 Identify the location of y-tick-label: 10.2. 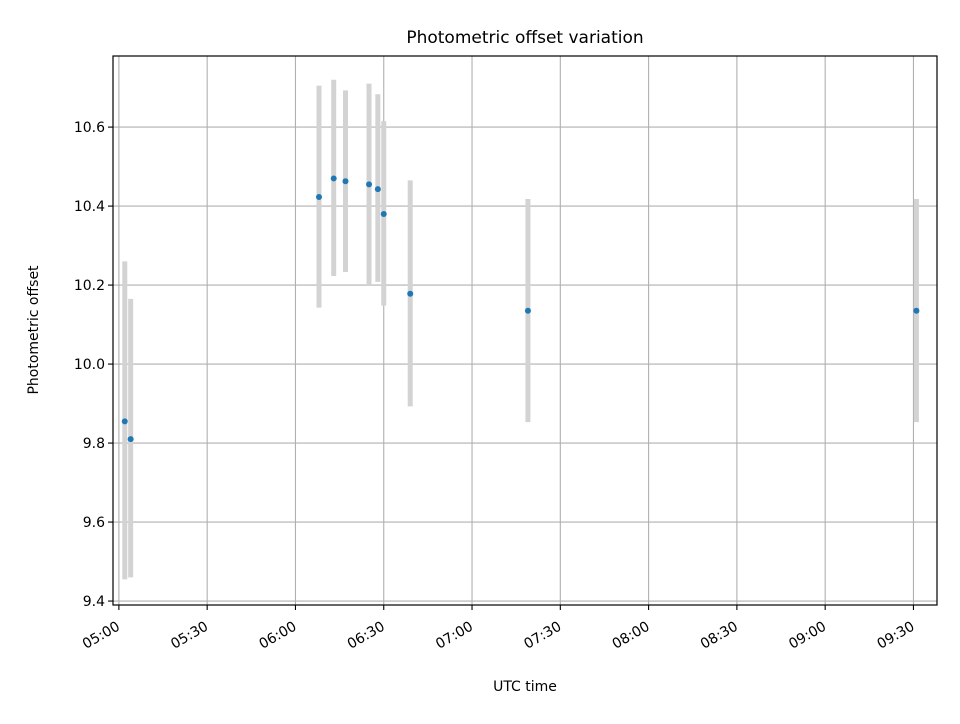
(89, 286).